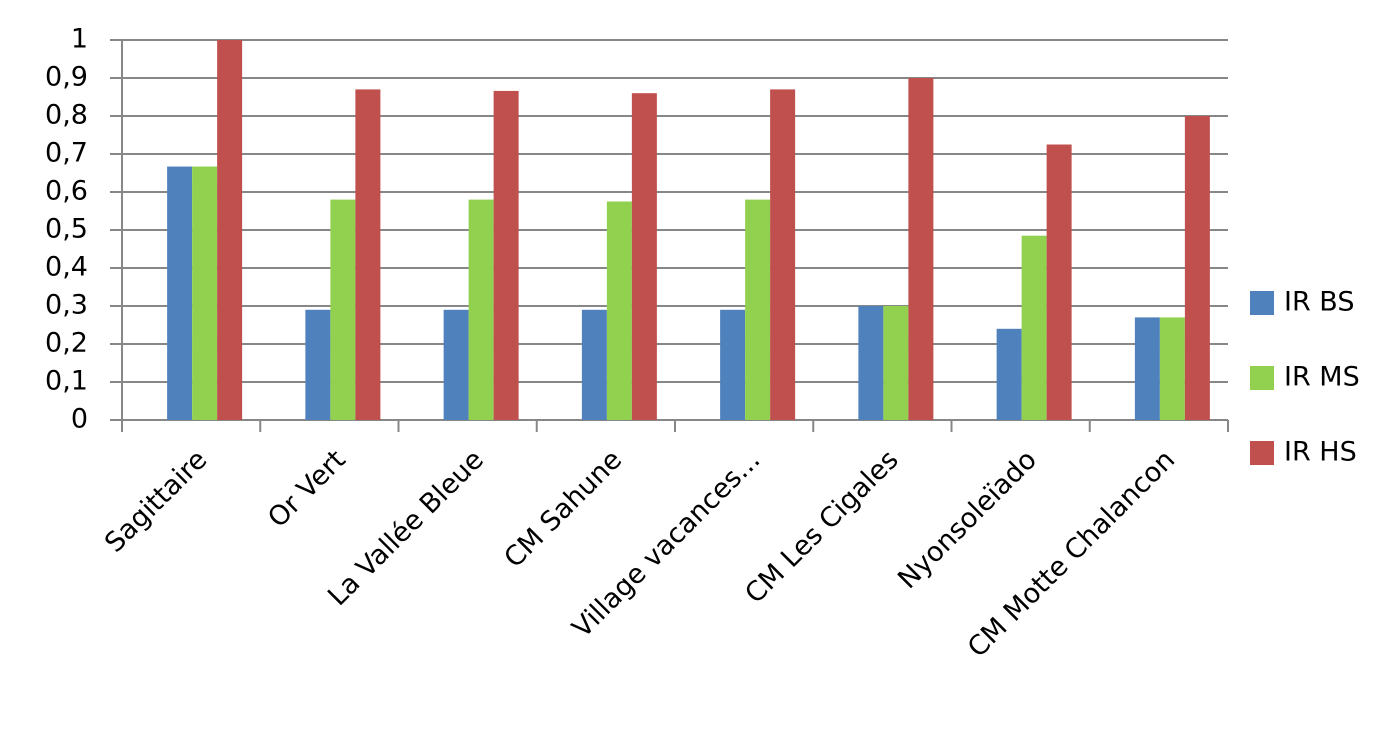 The height and width of the screenshot is (729, 1386). Describe the element at coordinates (967, 519) in the screenshot. I see `x-tick-label: Nyonsoleïado` at that location.